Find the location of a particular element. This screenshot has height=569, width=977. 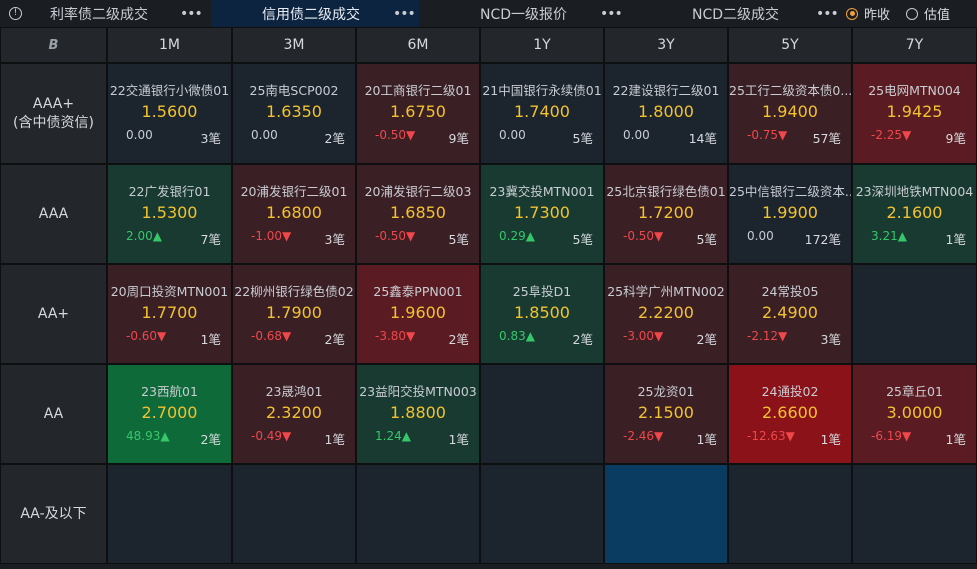

bond-cell: 25阜投D1 1.8500 0.83▲ 2笔 is located at coordinates (542, 314).